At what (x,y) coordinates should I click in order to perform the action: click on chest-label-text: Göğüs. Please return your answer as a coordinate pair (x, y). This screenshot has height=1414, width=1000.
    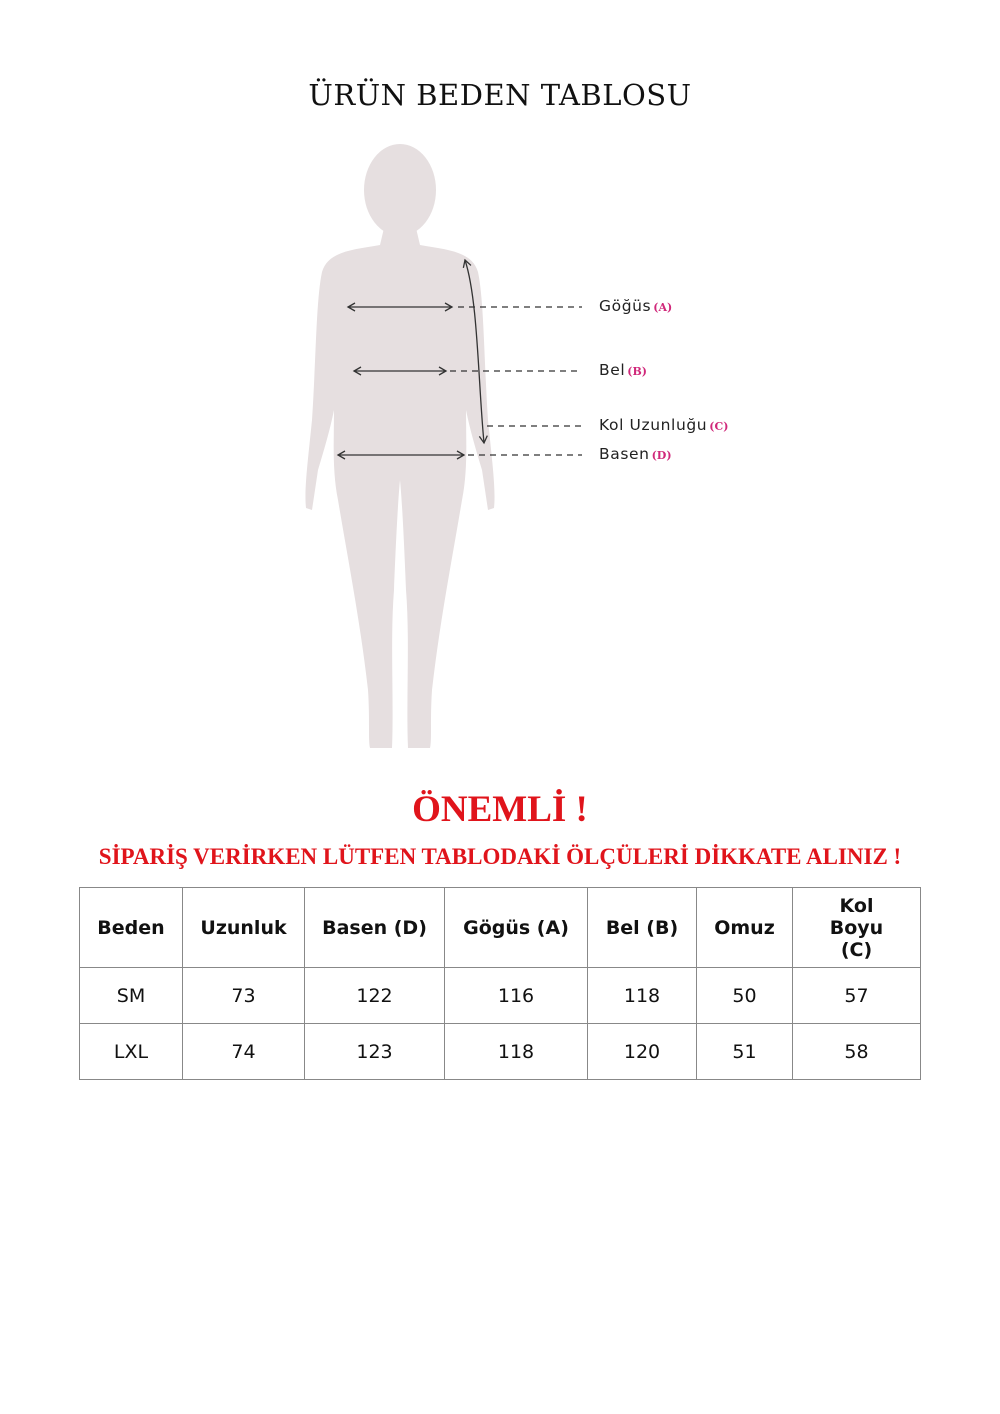
    Looking at the image, I should click on (625, 306).